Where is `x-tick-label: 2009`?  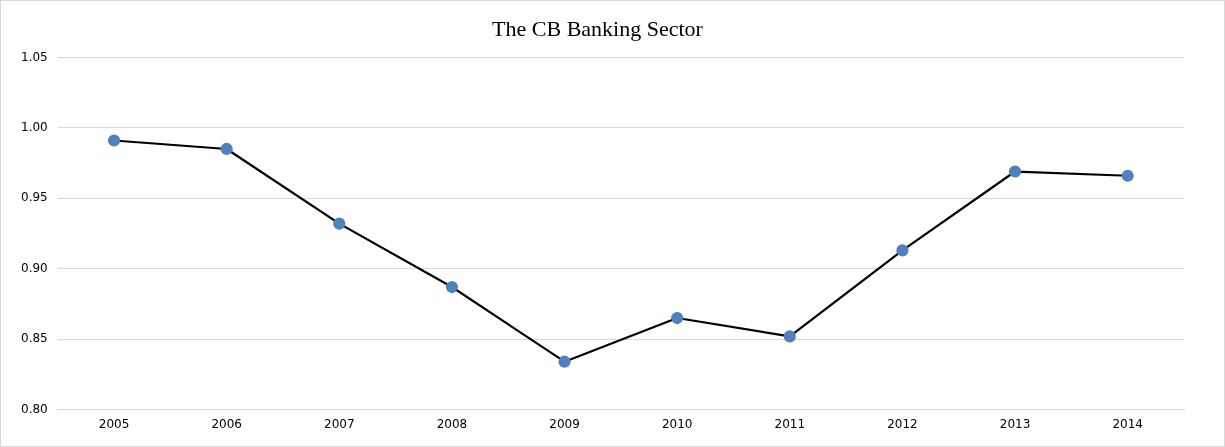 x-tick-label: 2009 is located at coordinates (564, 423).